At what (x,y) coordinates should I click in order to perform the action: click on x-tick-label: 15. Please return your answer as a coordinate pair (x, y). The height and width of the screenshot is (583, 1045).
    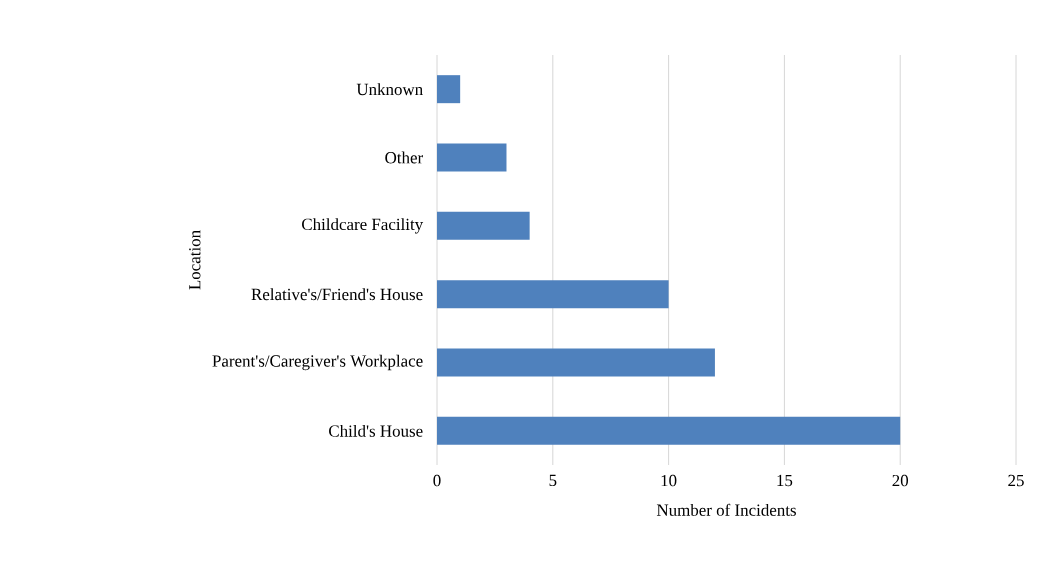
    Looking at the image, I should click on (785, 480).